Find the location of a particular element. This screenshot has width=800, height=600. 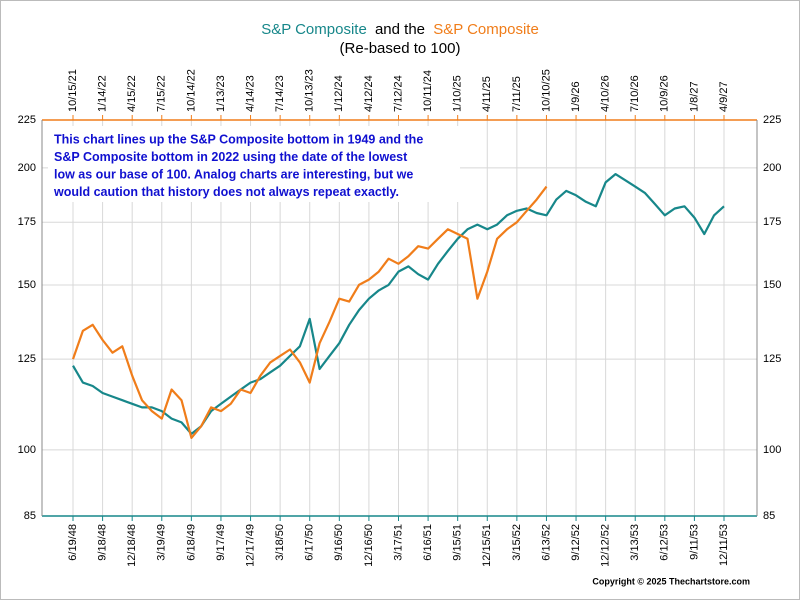

x-top-tick-label: 10/10/25 is located at coordinates (546, 90).